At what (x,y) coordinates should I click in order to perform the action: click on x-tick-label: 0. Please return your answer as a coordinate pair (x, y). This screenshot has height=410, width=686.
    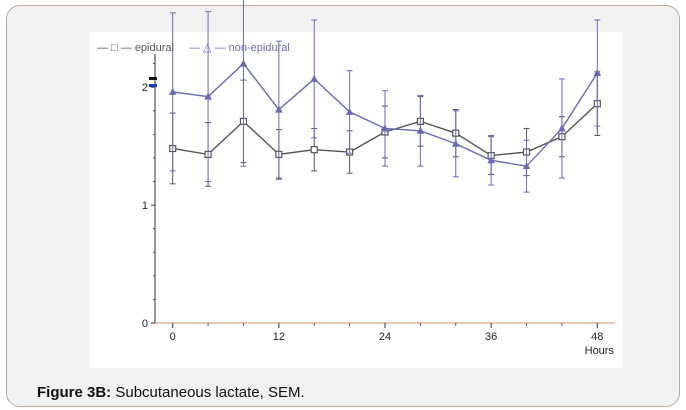
    Looking at the image, I should click on (173, 337).